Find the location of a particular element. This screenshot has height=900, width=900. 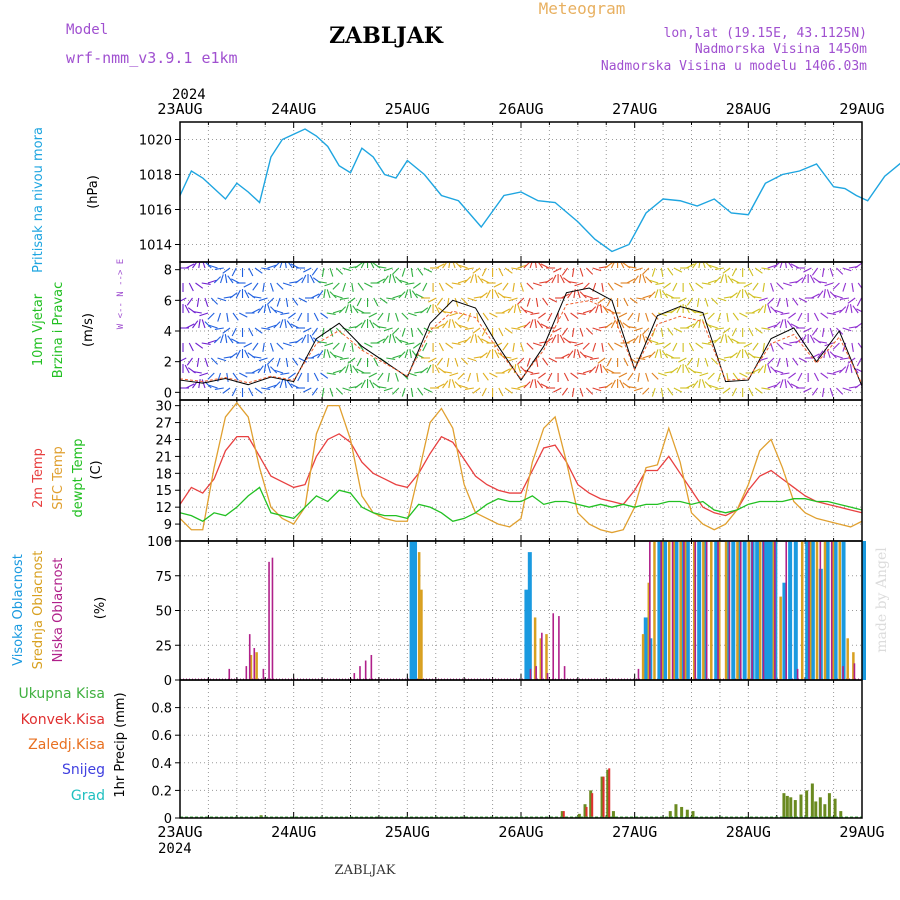

y-tick-label: 27 is located at coordinates (163, 424).